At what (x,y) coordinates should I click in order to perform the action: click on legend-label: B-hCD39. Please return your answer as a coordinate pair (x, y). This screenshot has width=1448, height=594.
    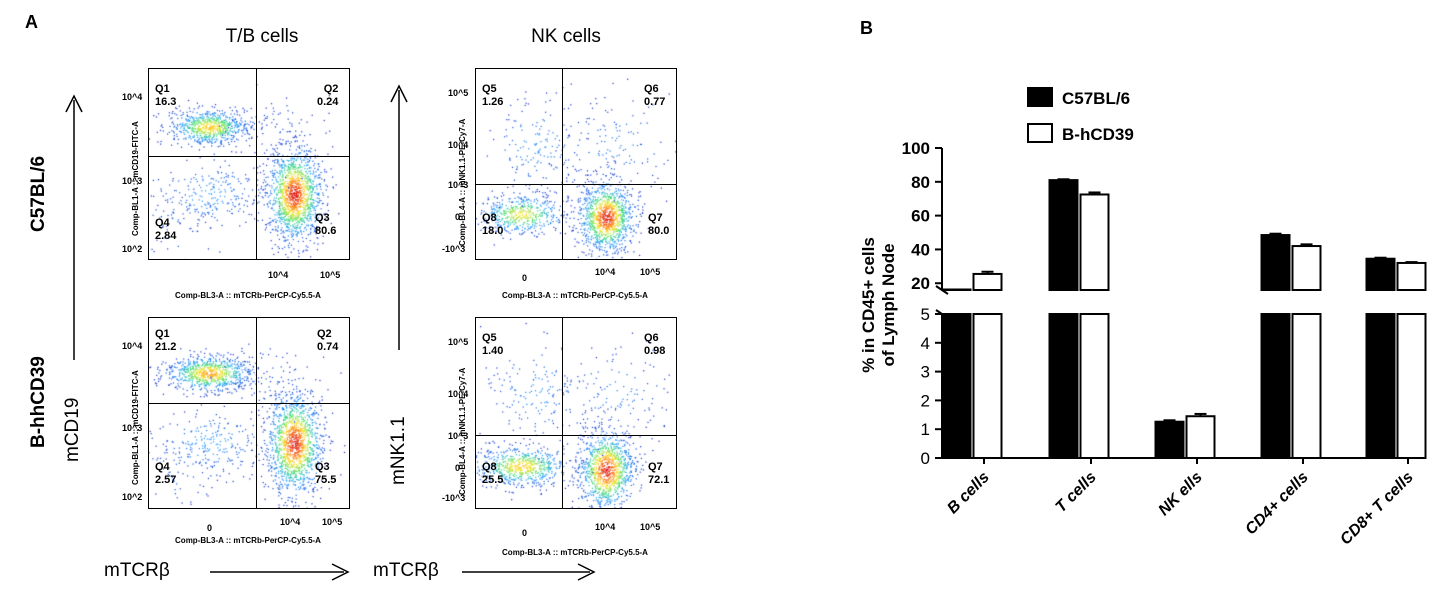
    Looking at the image, I should click on (1098, 134).